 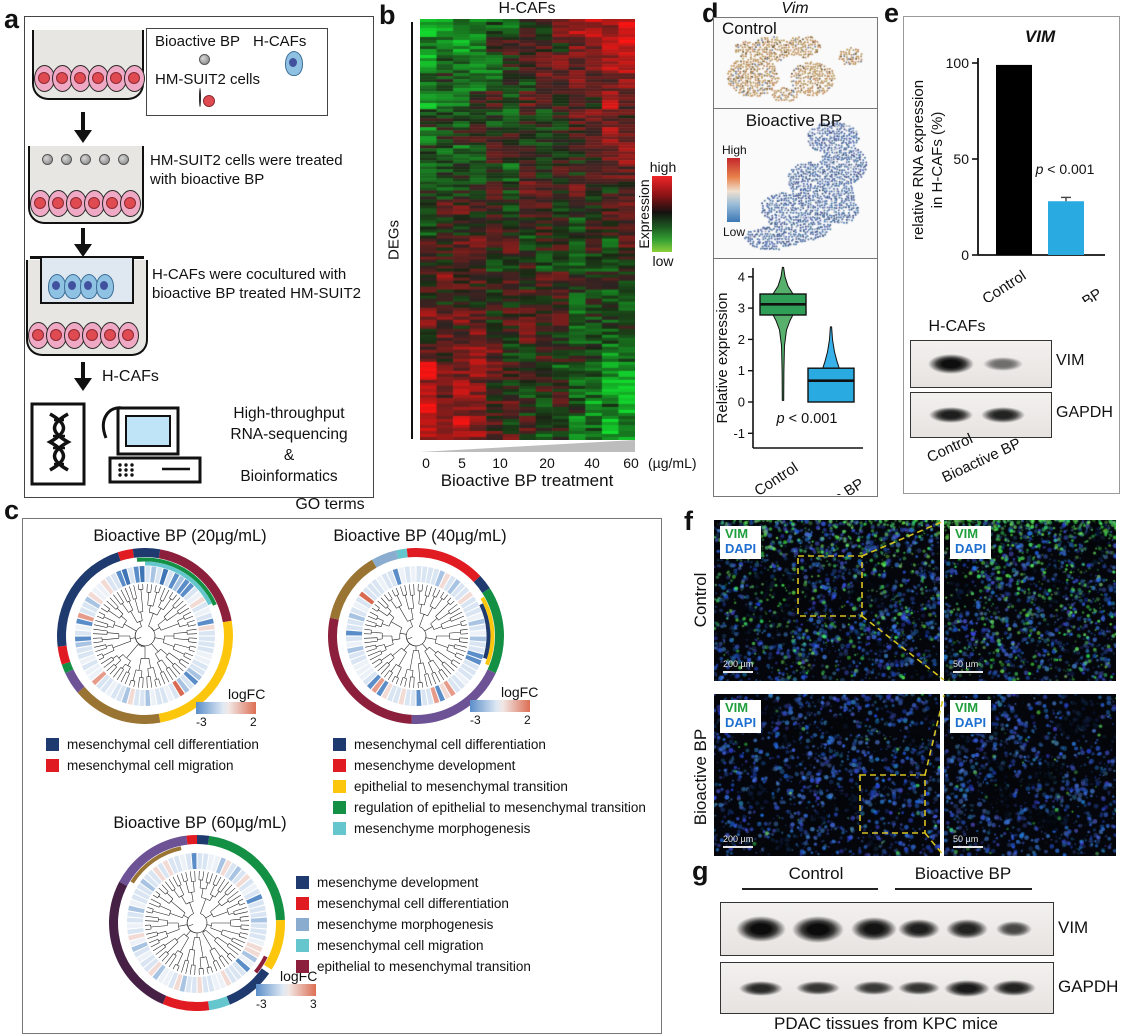 I want to click on if-row1-label: Control, so click(x=700, y=600).